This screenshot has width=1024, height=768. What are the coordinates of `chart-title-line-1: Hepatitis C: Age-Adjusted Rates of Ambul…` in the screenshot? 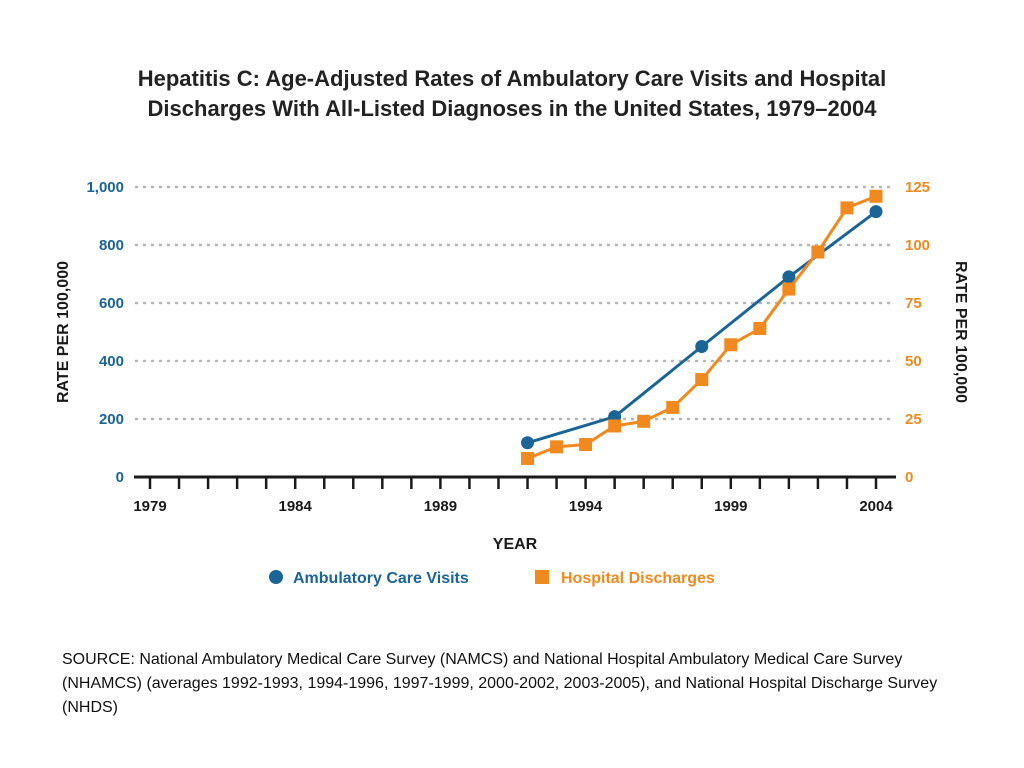 It's located at (512, 78).